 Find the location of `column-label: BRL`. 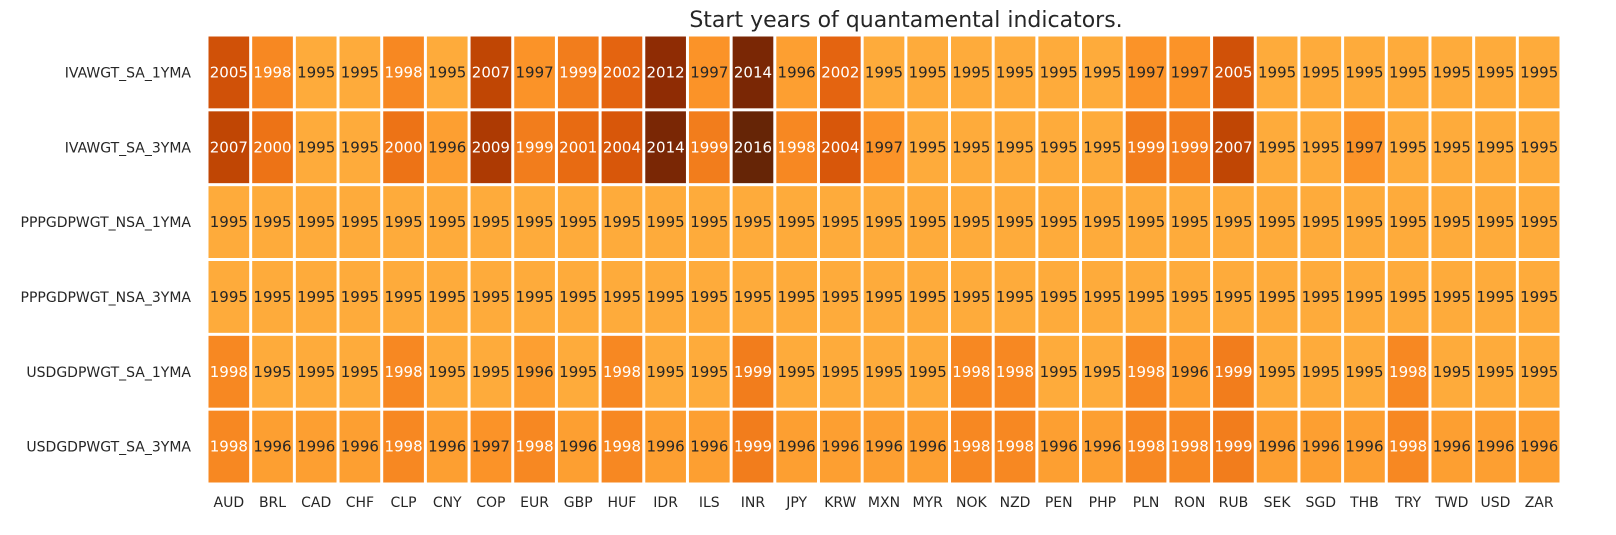

column-label: BRL is located at coordinates (272, 503).